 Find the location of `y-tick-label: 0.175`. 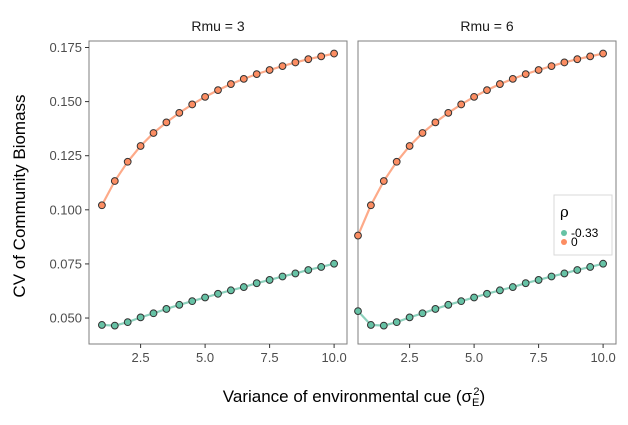

y-tick-label: 0.175 is located at coordinates (65, 47).